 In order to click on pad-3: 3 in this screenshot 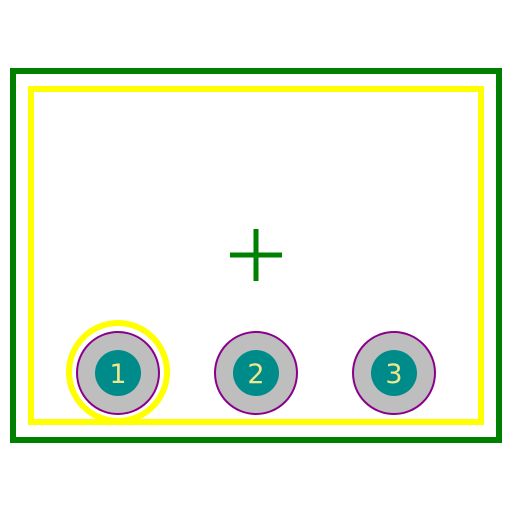, I will do `click(394, 373)`.